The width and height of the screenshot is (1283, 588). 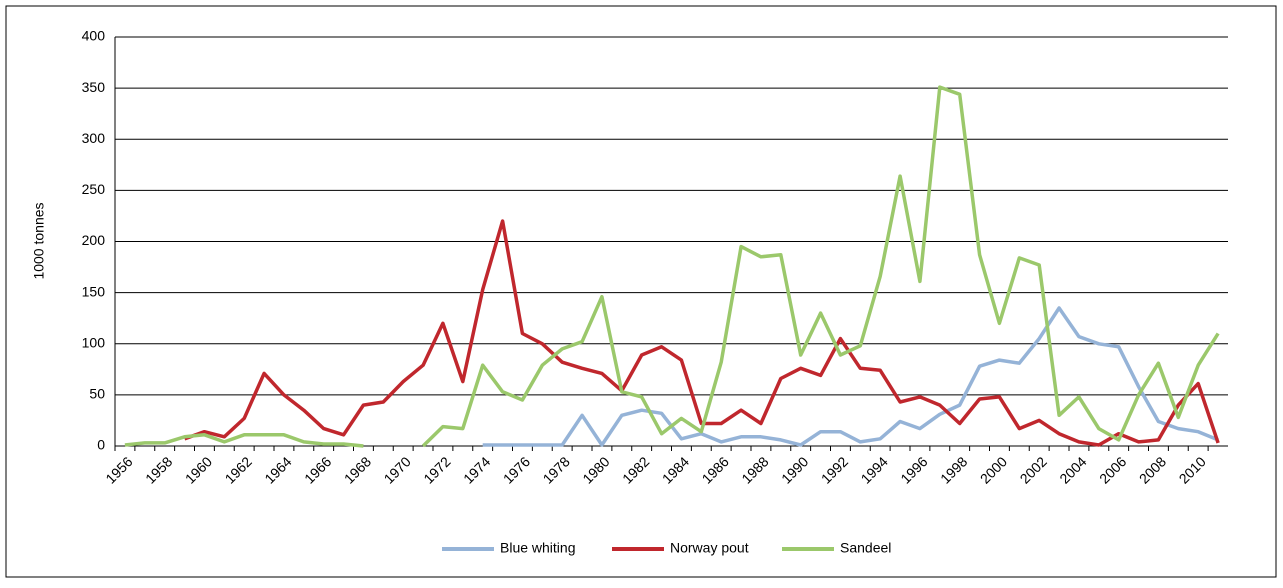 What do you see at coordinates (94, 291) in the screenshot?
I see `y-tick-label: 150` at bounding box center [94, 291].